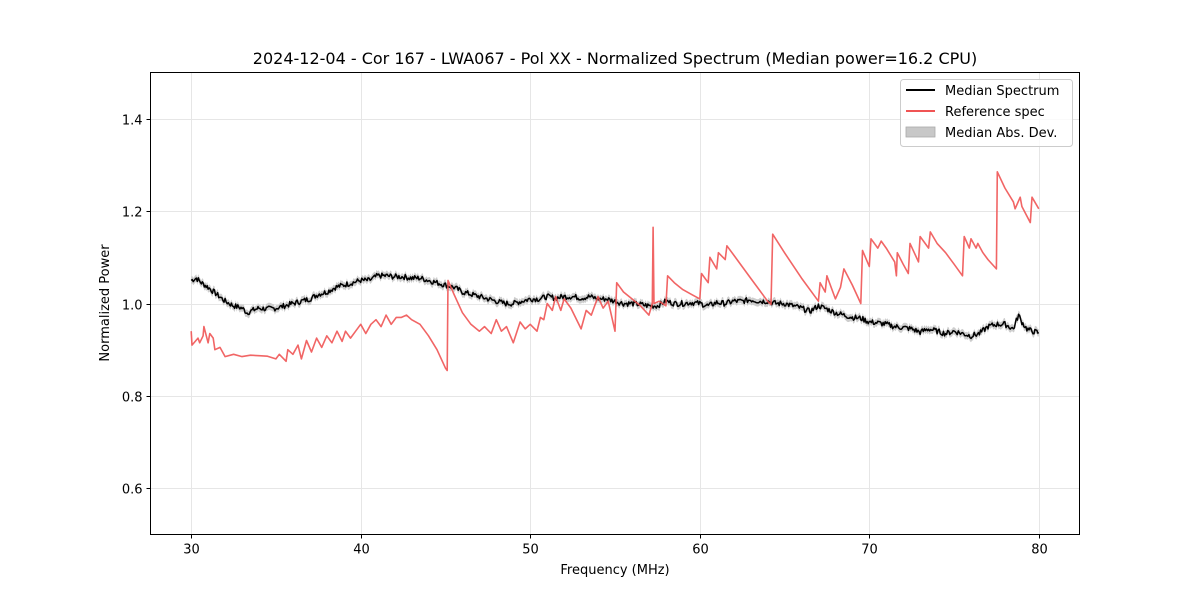 The width and height of the screenshot is (1200, 600). Describe the element at coordinates (614, 570) in the screenshot. I see `x-axis-label: Frequency (MHz)` at that location.